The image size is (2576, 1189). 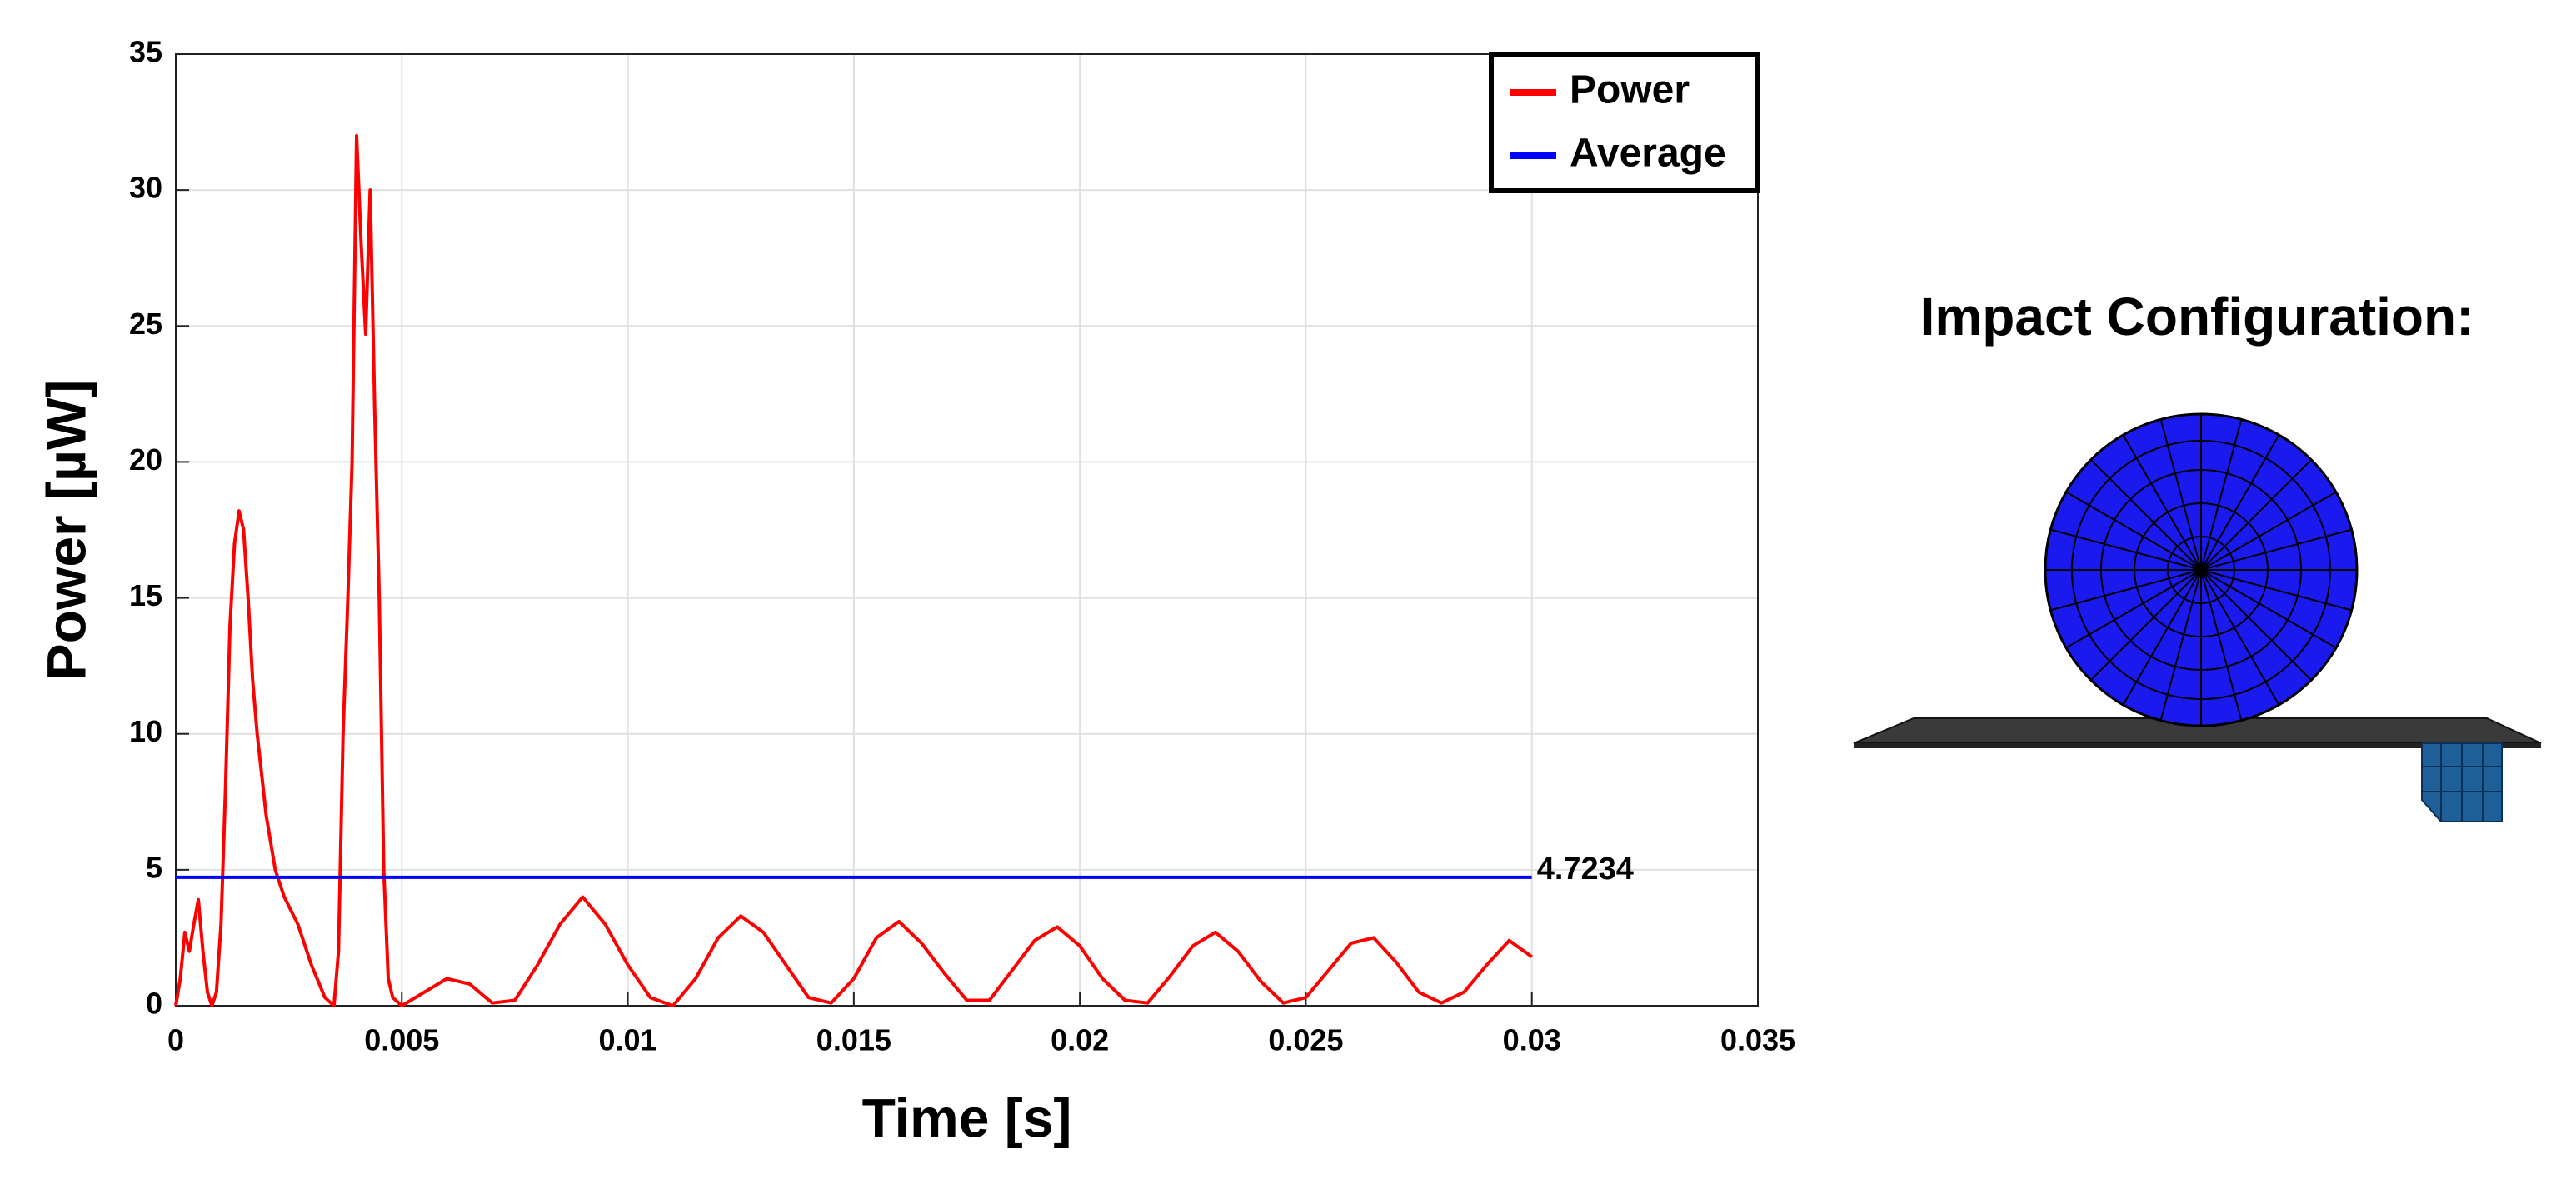 I want to click on block-grid, so click(x=2462, y=783).